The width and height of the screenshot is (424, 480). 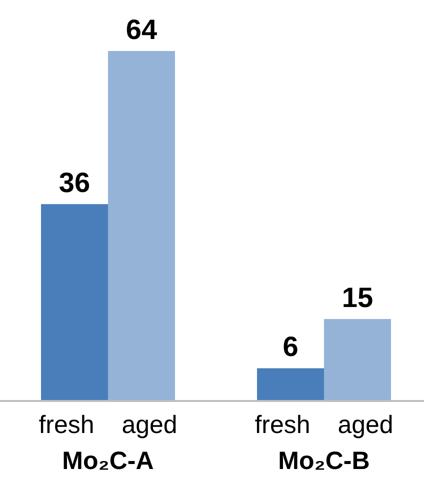 What do you see at coordinates (74, 182) in the screenshot?
I see `data-label: 36` at bounding box center [74, 182].